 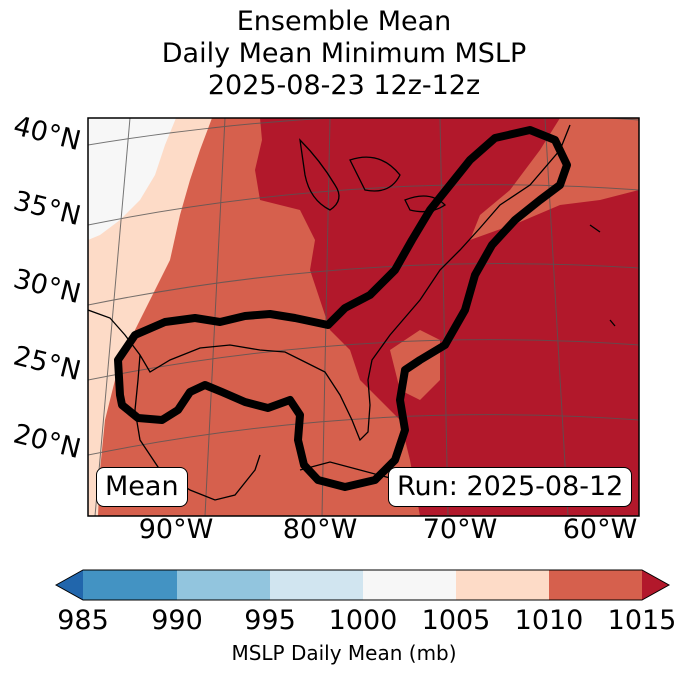 What do you see at coordinates (655, 585) in the screenshot?
I see `colorbar-extend-high` at bounding box center [655, 585].